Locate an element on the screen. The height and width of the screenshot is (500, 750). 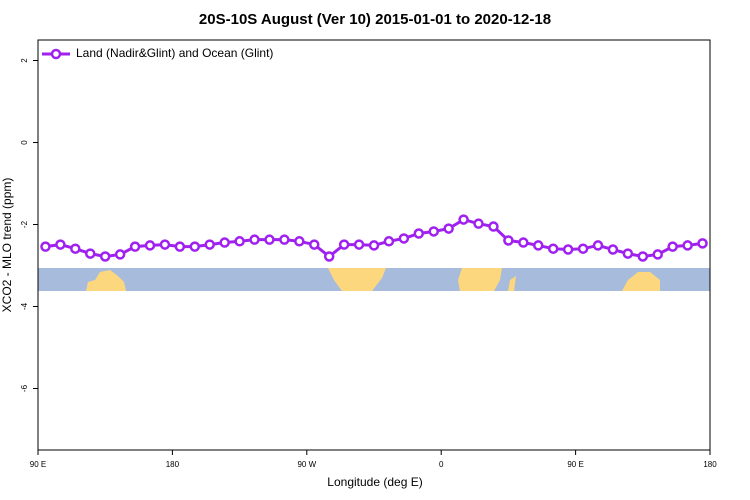
y-tick-label: -6 is located at coordinates (24, 388).